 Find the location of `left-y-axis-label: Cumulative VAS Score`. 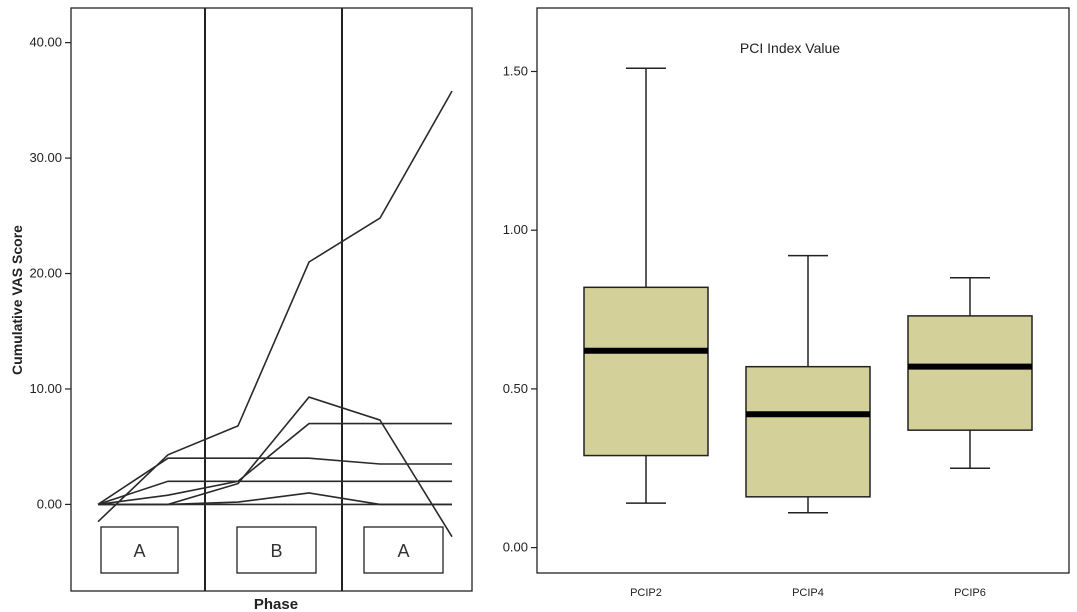

left-y-axis-label: Cumulative VAS Score is located at coordinates (17, 300).